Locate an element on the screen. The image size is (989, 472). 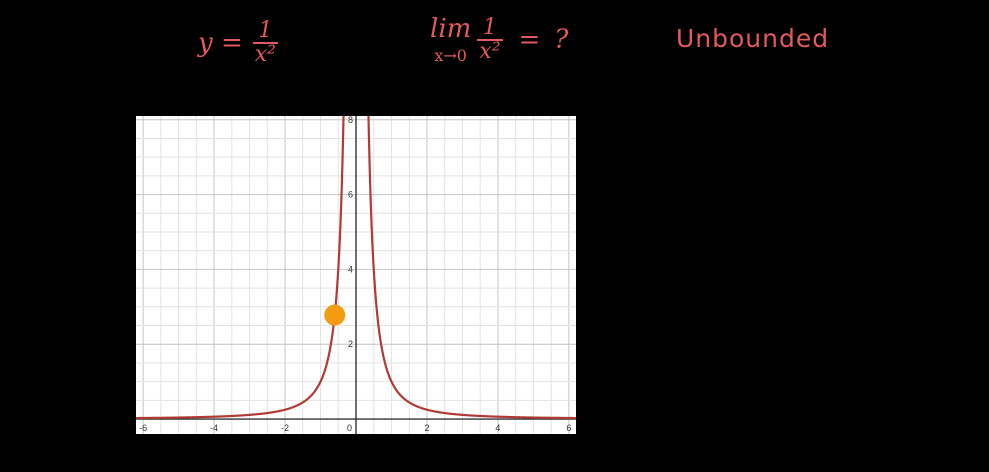
limit-fraction: 1 x² is located at coordinates (489, 40).